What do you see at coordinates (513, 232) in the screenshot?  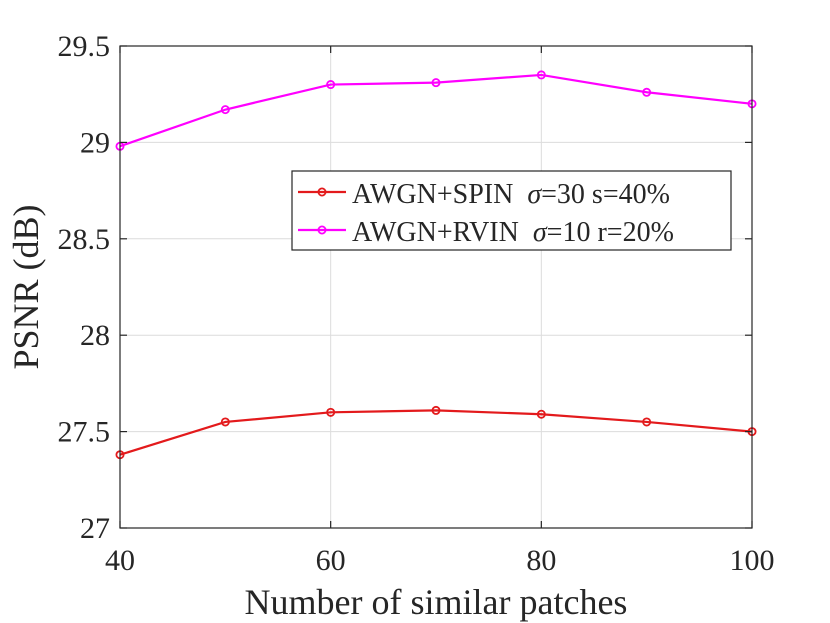 I see `legend-entry-rvin: AWGN+RVIN σ=10 r=20%` at bounding box center [513, 232].